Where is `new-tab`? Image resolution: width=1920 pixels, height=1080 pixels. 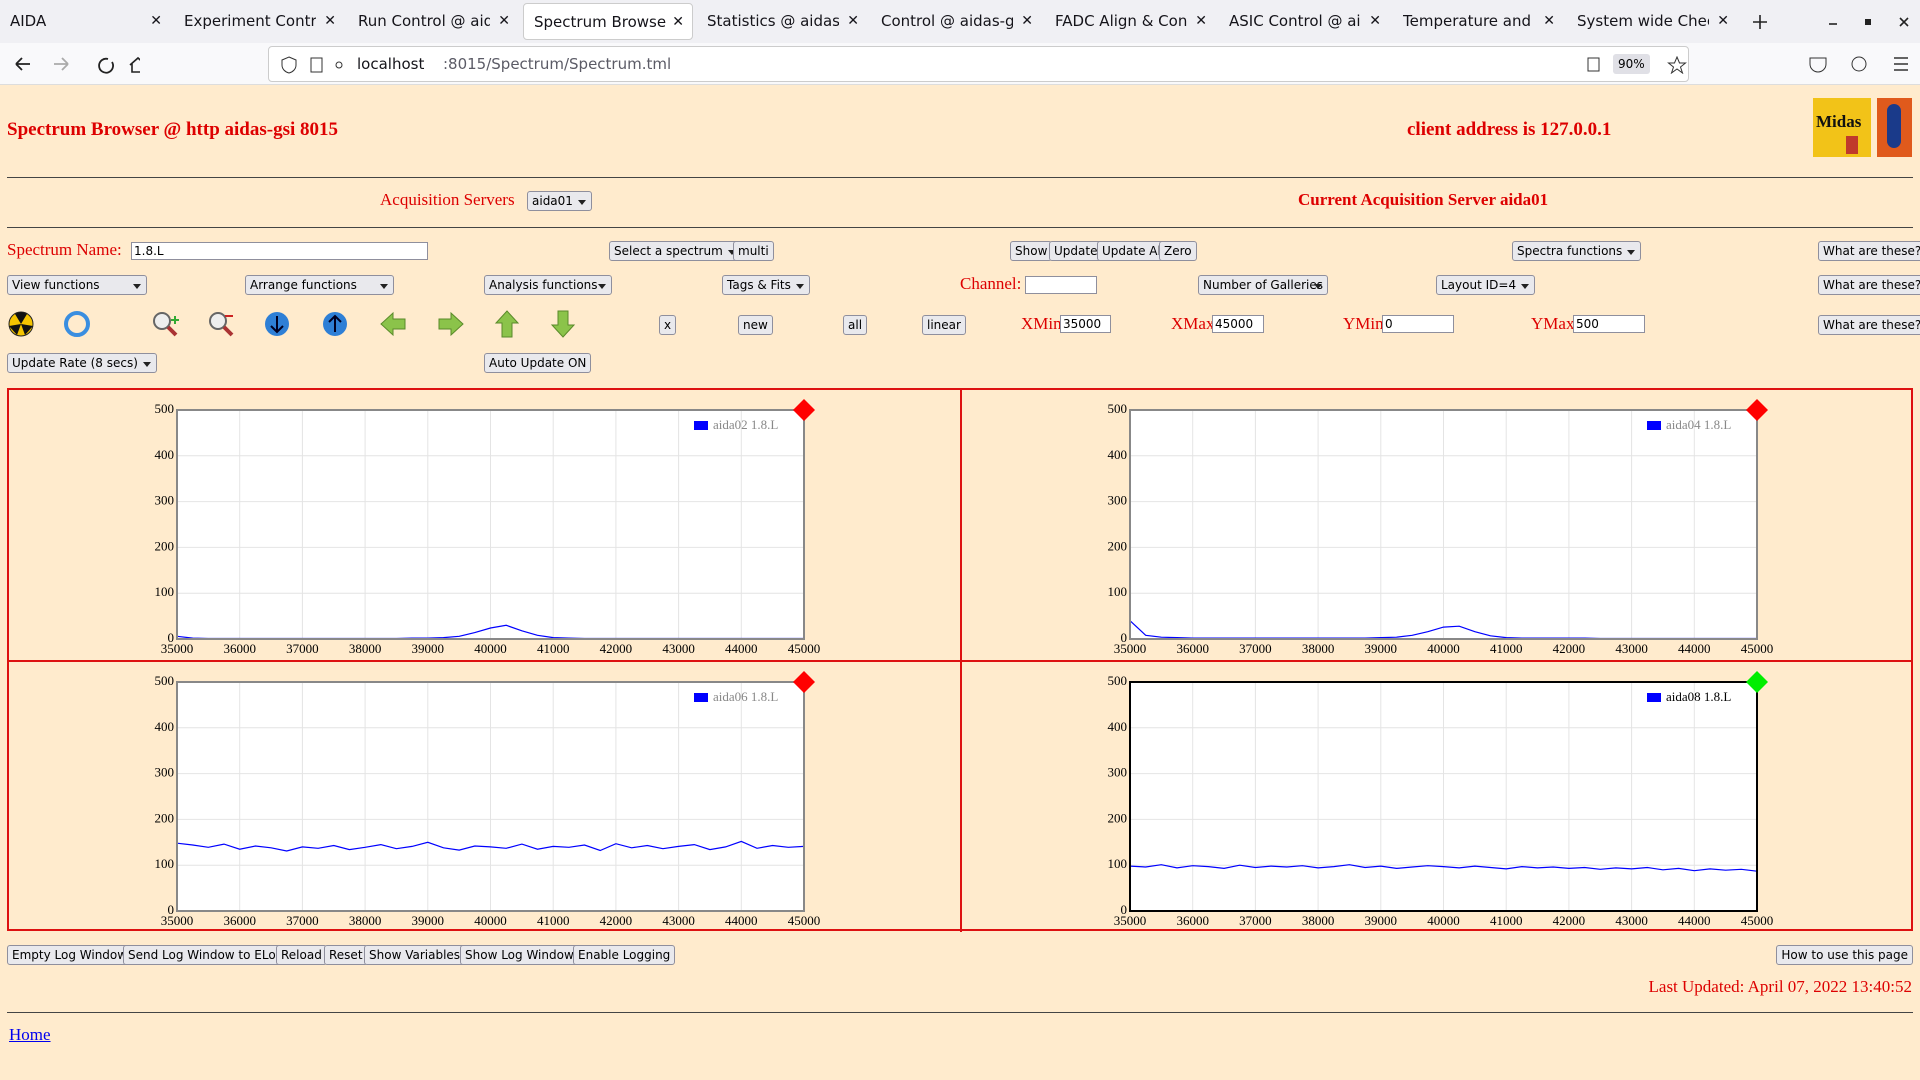
new-tab is located at coordinates (1760, 22).